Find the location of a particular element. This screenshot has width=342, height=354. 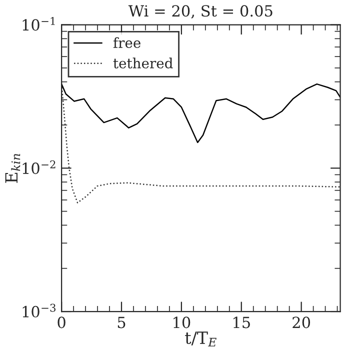

y-axis-title: E$_{kin}$ is located at coordinates (12, 168).